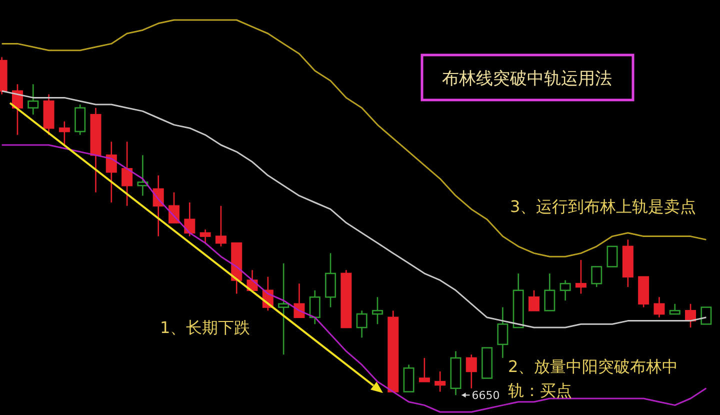 The height and width of the screenshot is (415, 720). I want to click on text: 布林线突破中轨运用法, so click(527, 79).